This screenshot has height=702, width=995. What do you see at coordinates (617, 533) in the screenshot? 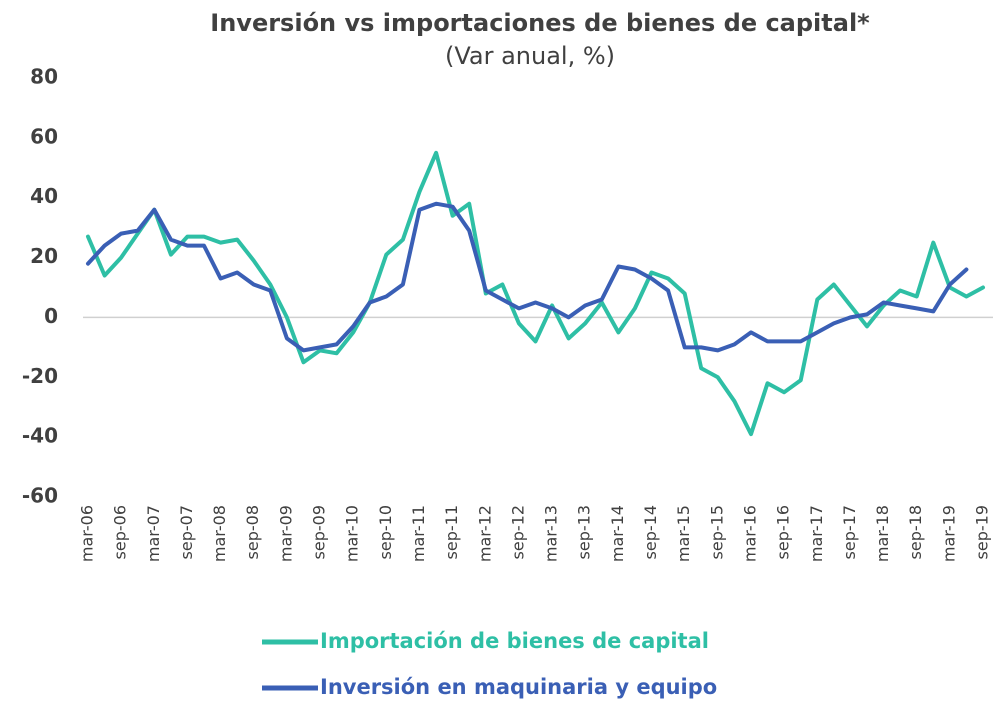
I see `x-tick-label: mar-14` at bounding box center [617, 533].